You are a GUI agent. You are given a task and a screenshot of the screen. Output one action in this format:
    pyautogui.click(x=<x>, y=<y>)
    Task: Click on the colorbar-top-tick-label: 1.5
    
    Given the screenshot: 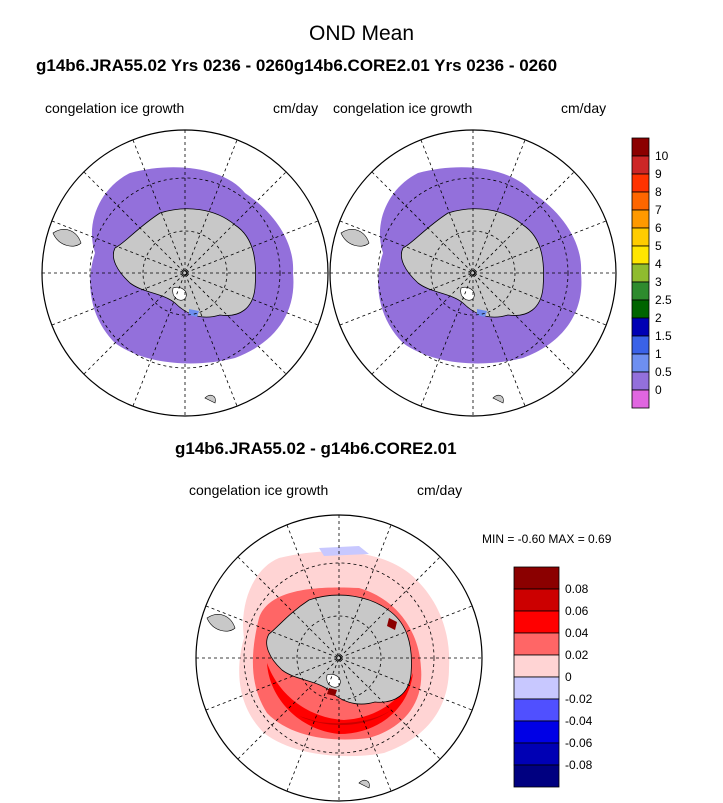 What is the action you would take?
    pyautogui.click(x=663, y=336)
    